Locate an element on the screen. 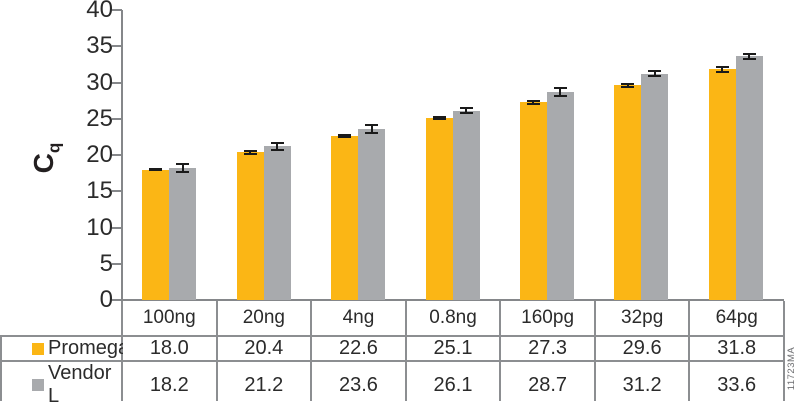 The image size is (800, 408). table-value-vendor-l-20ng: 21.2 is located at coordinates (264, 385).